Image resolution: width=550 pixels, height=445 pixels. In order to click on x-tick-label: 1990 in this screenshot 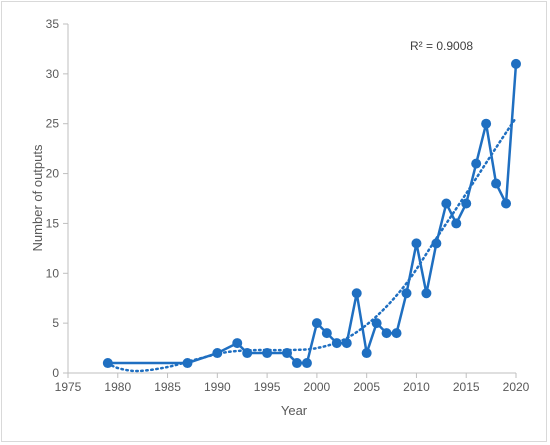, I will do `click(217, 387)`.